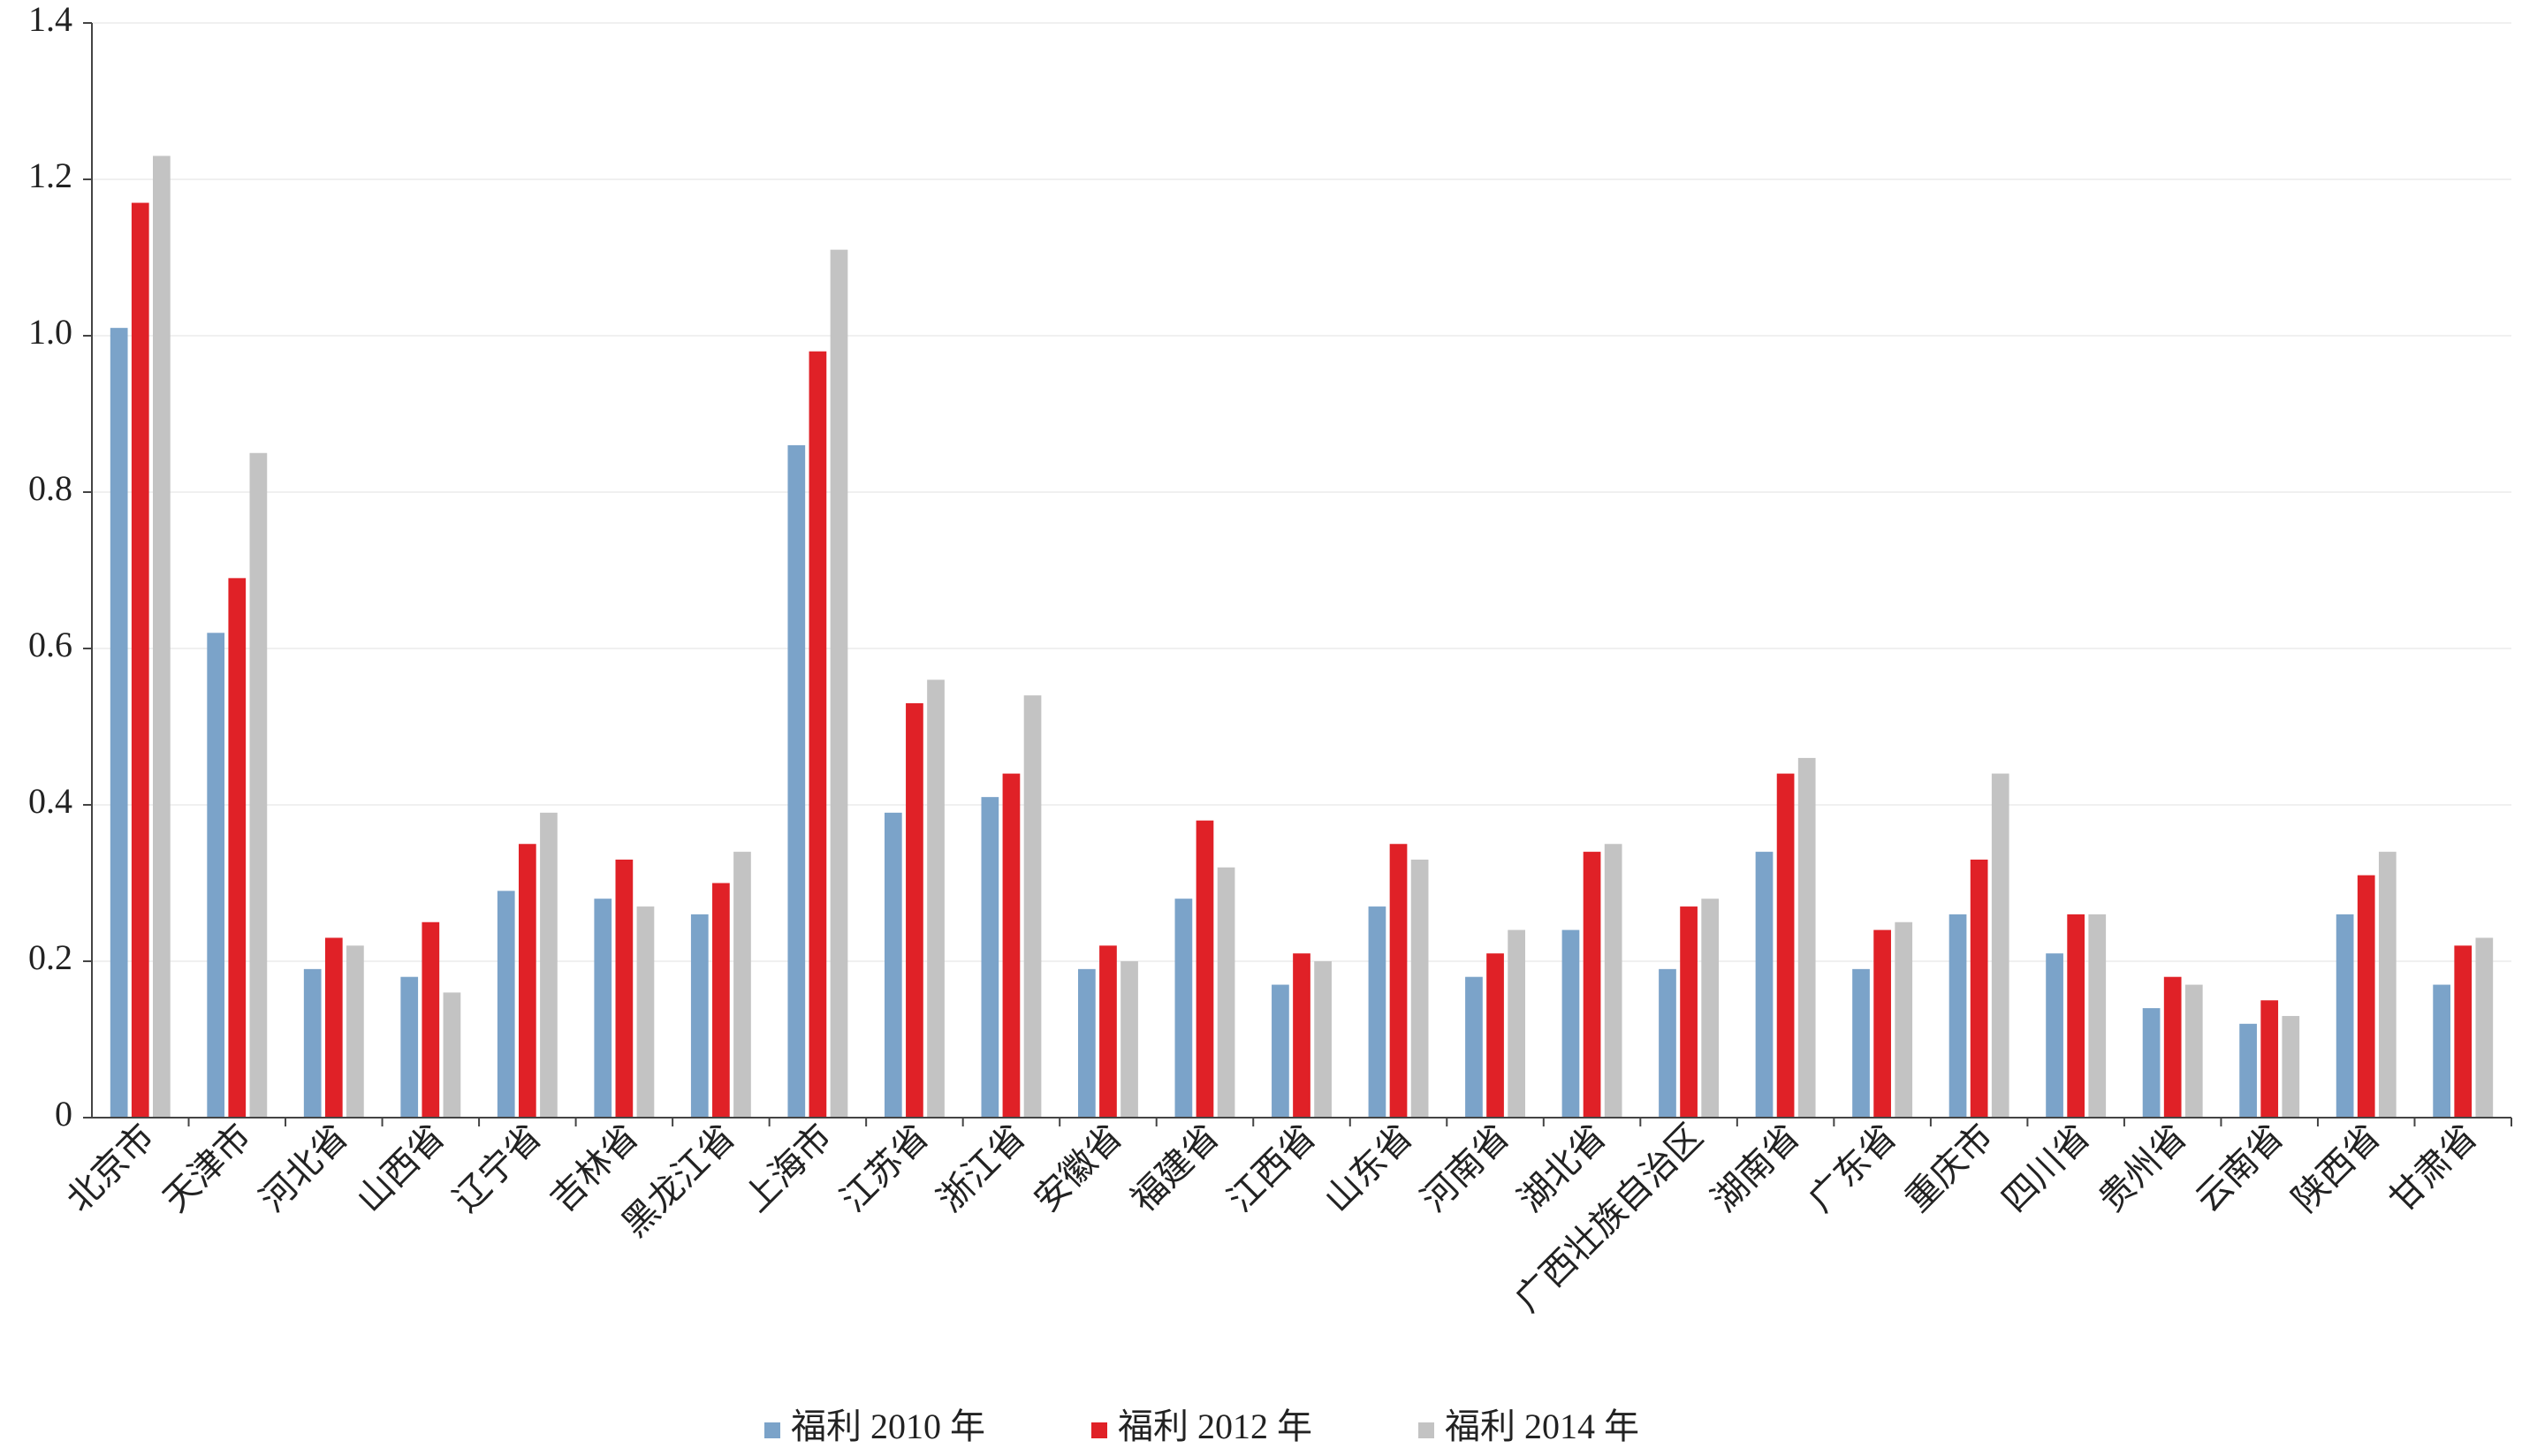 The height and width of the screenshot is (1456, 2522). I want to click on legend-label: 福利 2014 年, so click(1542, 1426).